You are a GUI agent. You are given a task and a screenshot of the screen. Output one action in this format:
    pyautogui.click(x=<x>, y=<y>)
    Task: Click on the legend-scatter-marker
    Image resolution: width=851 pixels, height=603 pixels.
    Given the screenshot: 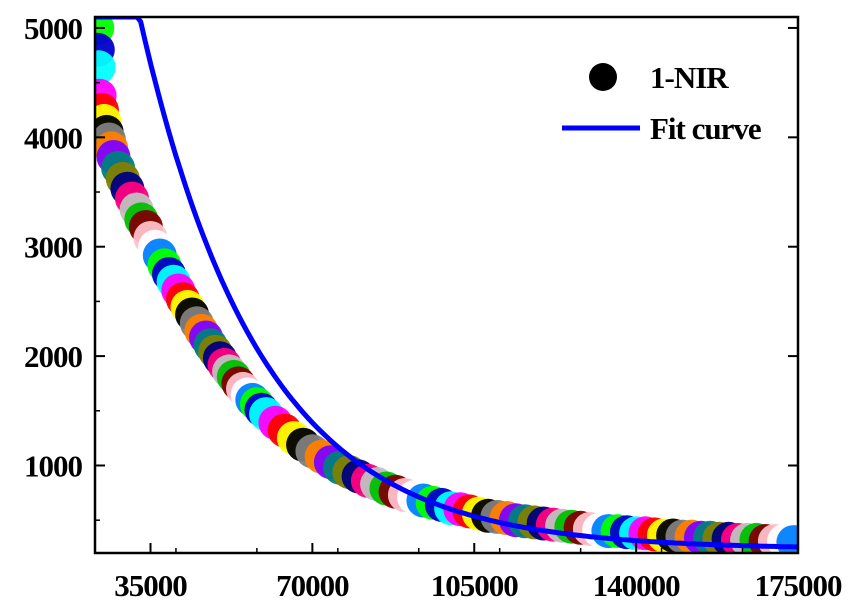 What is the action you would take?
    pyautogui.click(x=603, y=77)
    